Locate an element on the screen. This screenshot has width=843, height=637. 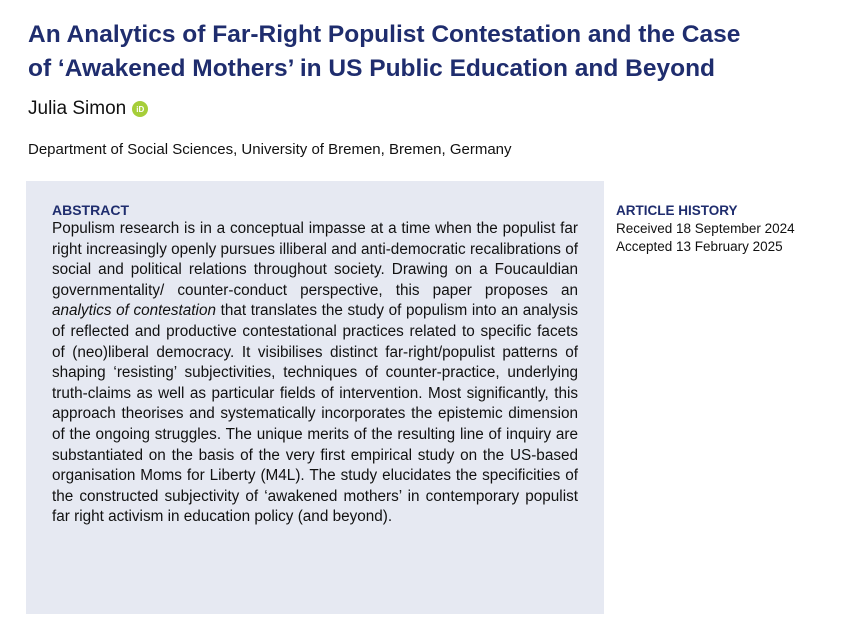
abstract-heading: ABSTRACT is located at coordinates (90, 210).